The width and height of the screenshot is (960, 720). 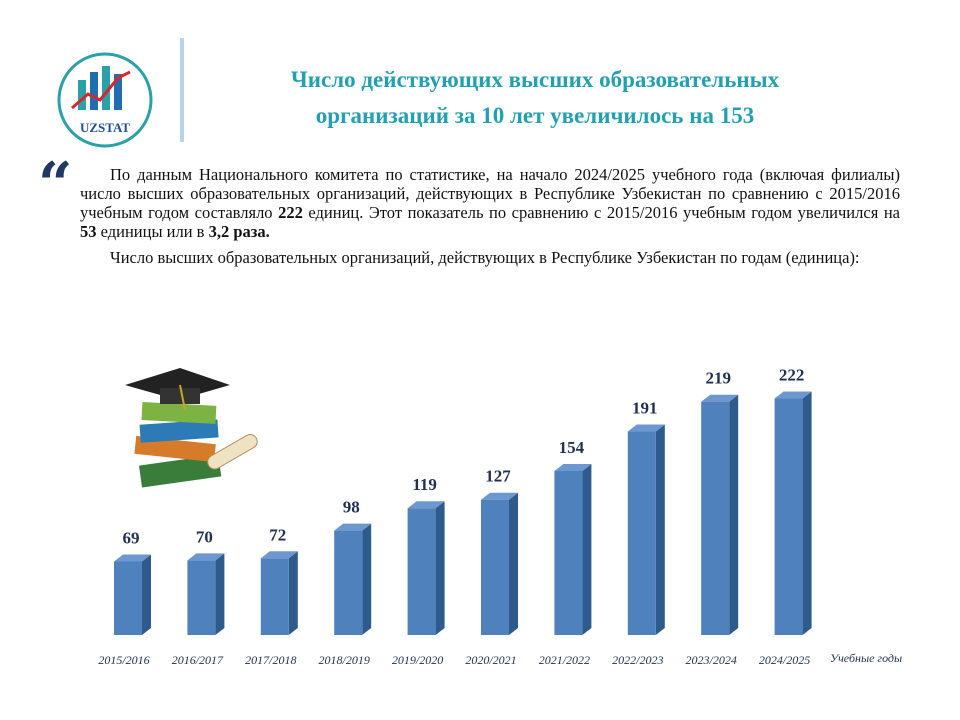 I want to click on x-tick-label: 2022/2023, so click(x=637, y=660).